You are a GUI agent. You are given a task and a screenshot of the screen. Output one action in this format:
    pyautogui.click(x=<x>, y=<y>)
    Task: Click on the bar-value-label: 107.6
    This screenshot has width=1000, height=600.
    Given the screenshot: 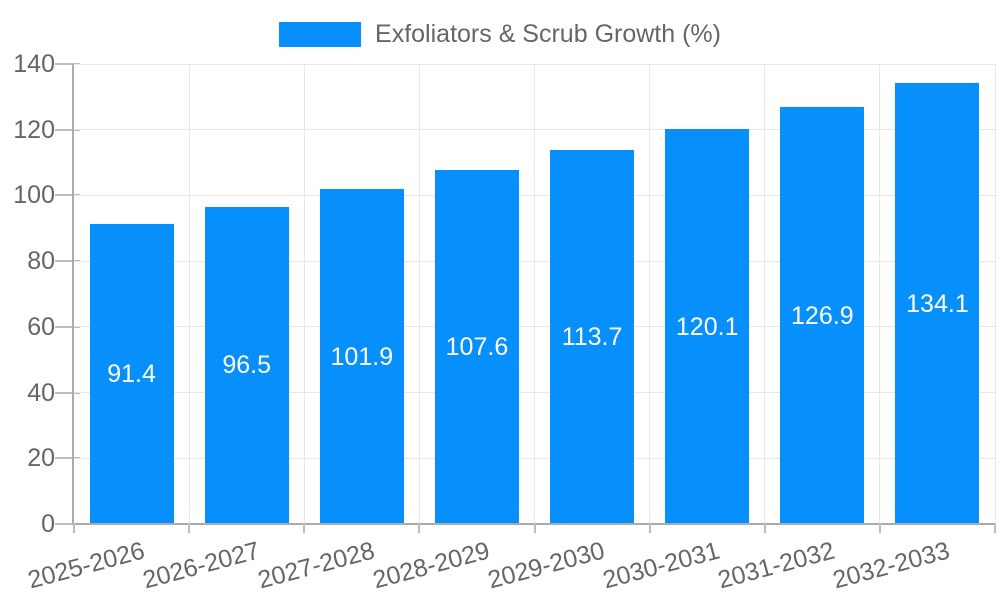 What is the action you would take?
    pyautogui.click(x=477, y=347)
    